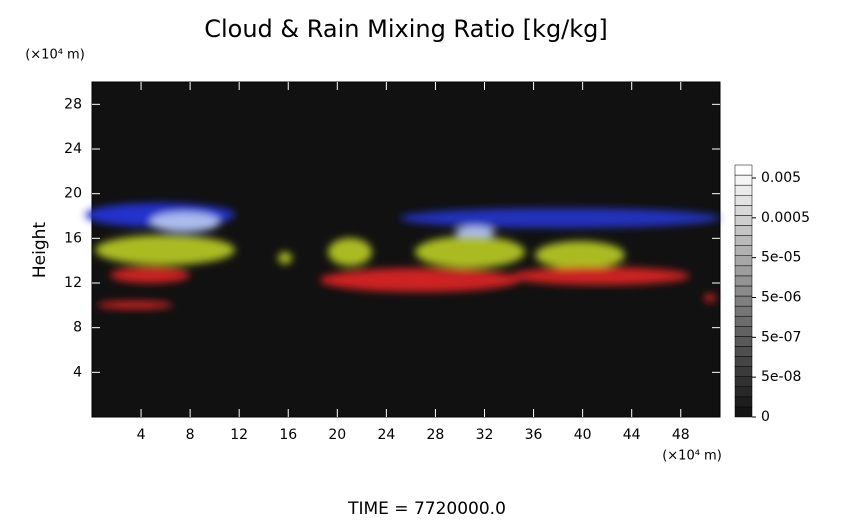  What do you see at coordinates (692, 456) in the screenshot?
I see `x-unit: (×10⁴ m)` at bounding box center [692, 456].